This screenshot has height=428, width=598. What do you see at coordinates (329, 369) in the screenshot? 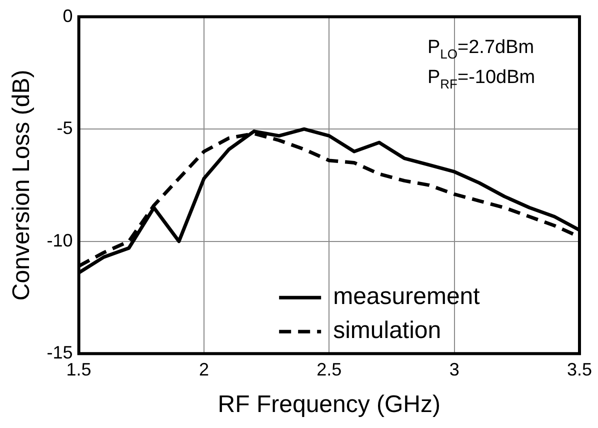
I see `x-tick-label: 2.5` at bounding box center [329, 369].